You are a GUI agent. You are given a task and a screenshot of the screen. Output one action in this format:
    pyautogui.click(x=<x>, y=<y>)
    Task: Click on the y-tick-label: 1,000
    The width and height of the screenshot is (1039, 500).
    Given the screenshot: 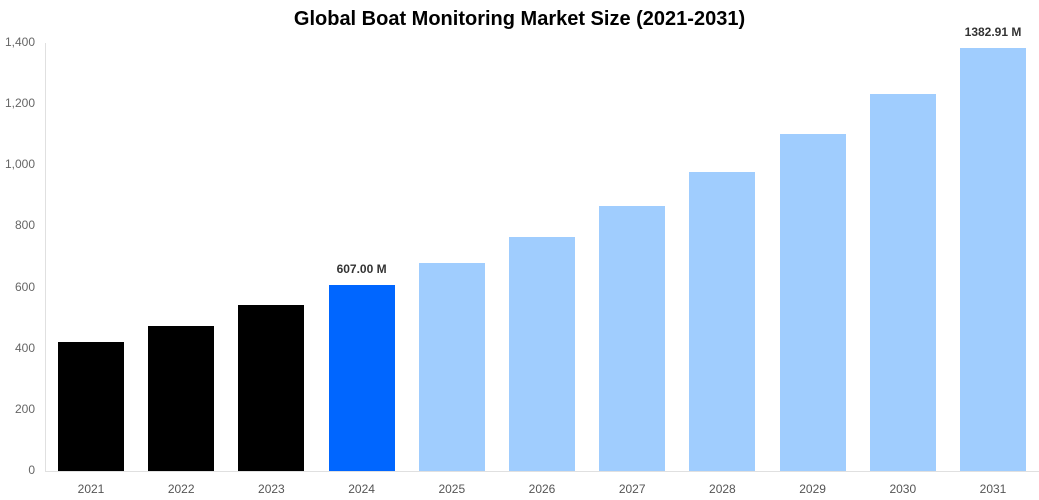 What is the action you would take?
    pyautogui.click(x=19, y=164)
    